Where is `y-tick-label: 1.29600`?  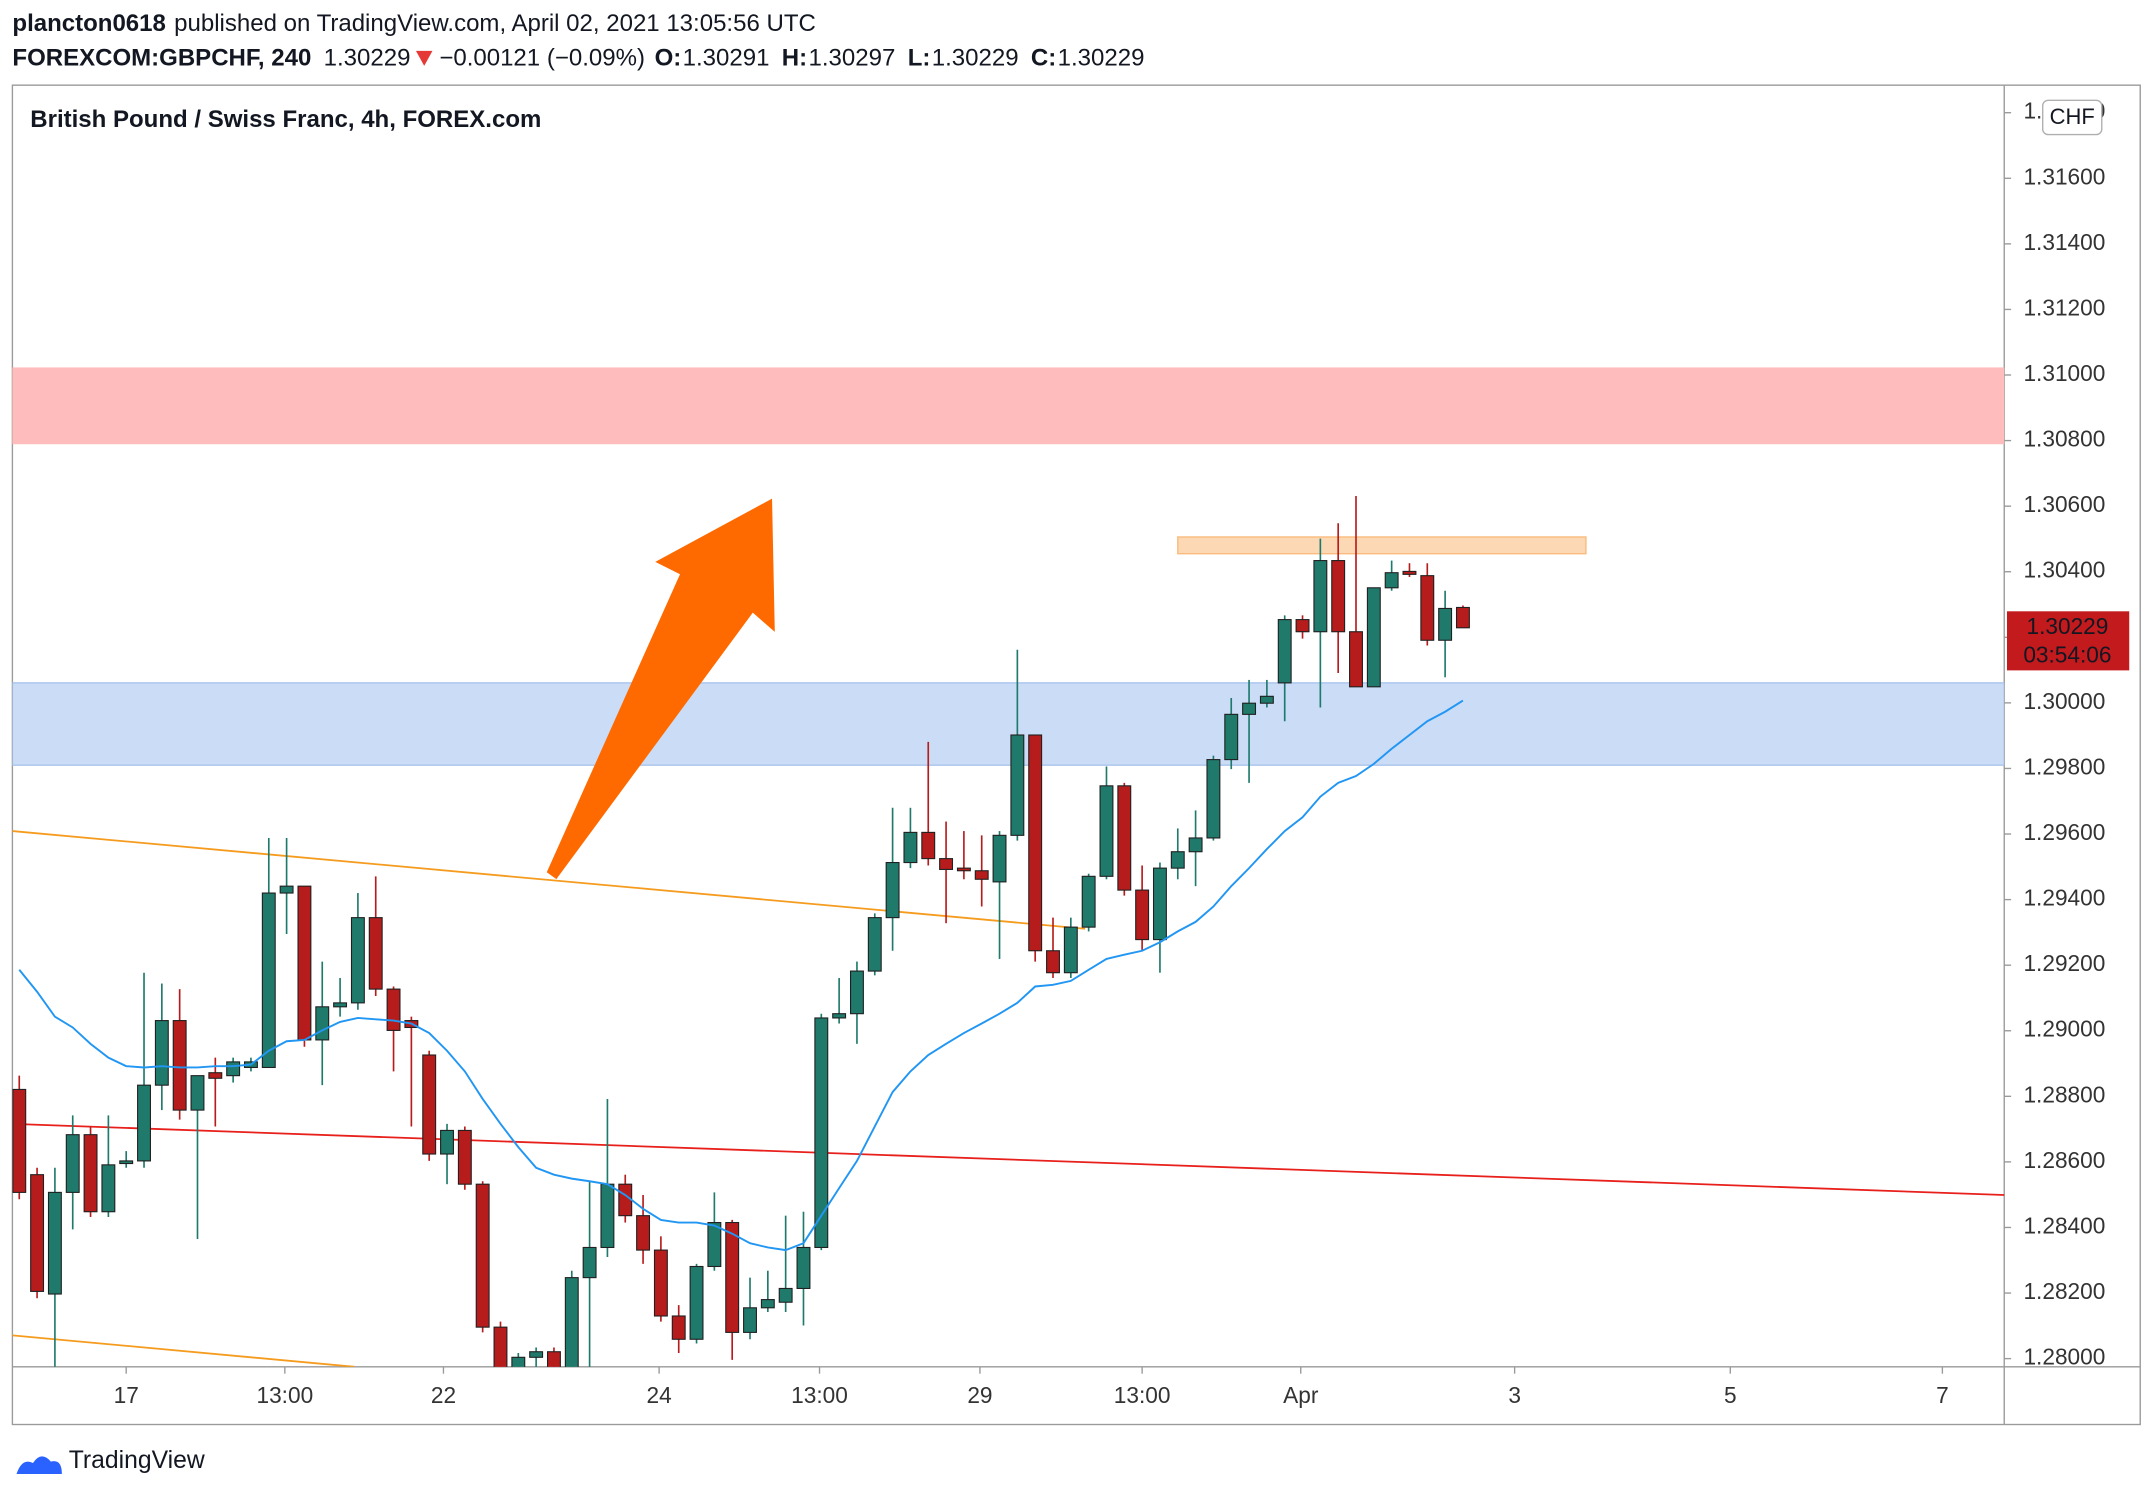
y-tick-label: 1.29600 is located at coordinates (2064, 832).